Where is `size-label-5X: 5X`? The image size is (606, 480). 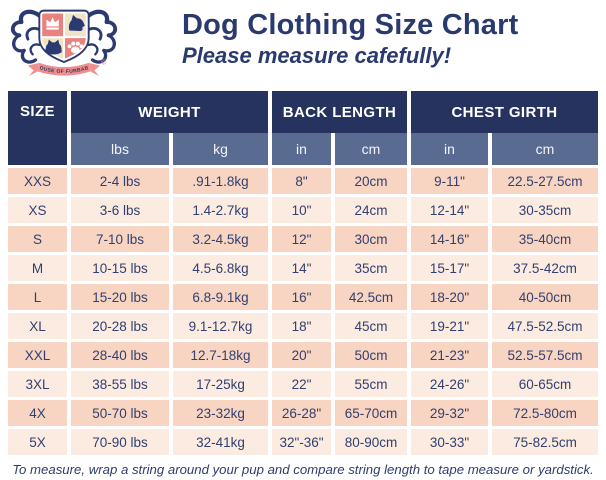 size-label-5X: 5X is located at coordinates (37, 442).